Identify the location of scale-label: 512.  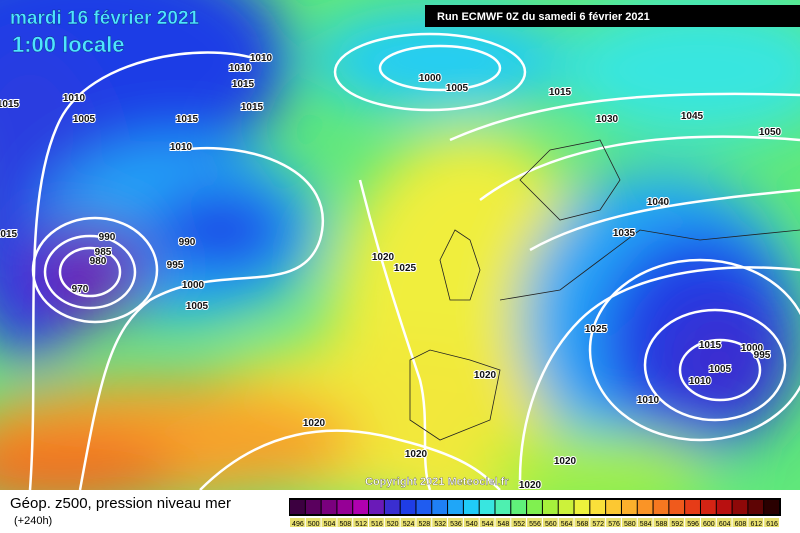
(361, 524).